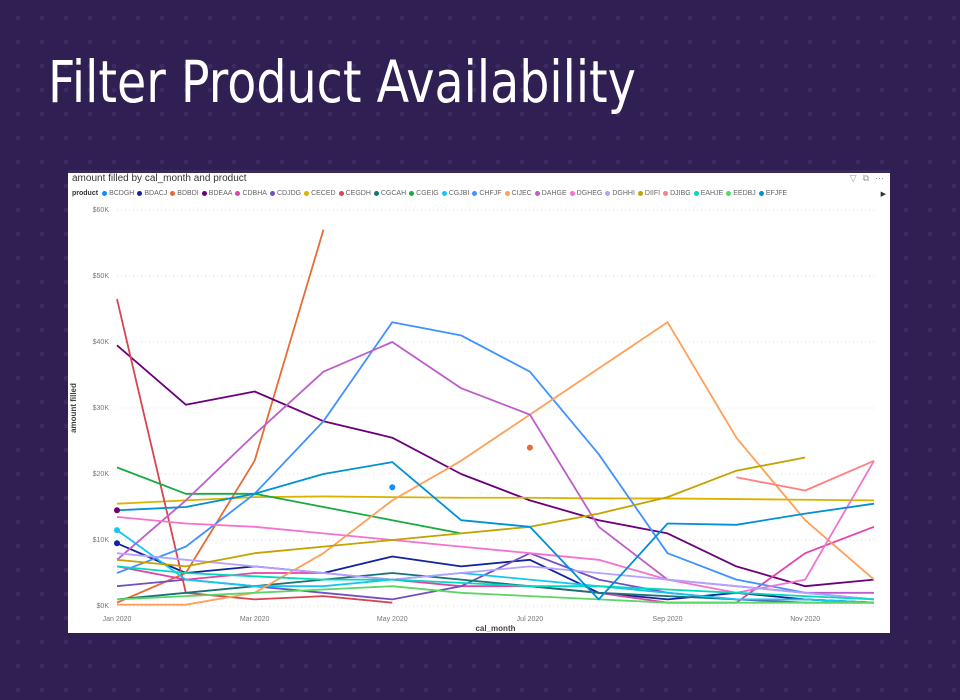  I want to click on legend-item: CDJDG, so click(285, 193).